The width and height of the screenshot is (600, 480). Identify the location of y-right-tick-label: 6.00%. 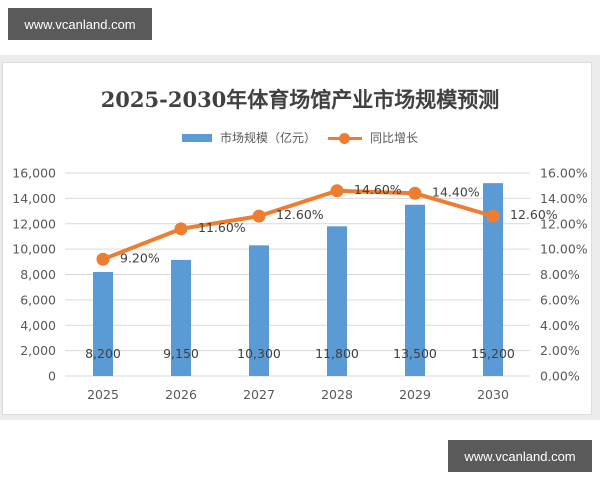
(560, 299).